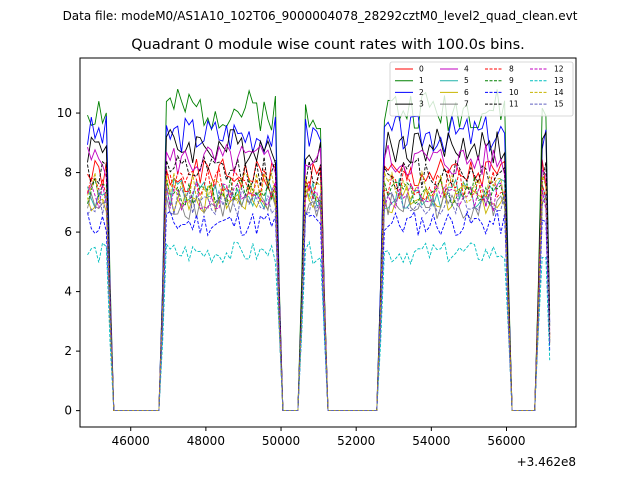  What do you see at coordinates (421, 104) in the screenshot?
I see `legend-label: 3` at bounding box center [421, 104].